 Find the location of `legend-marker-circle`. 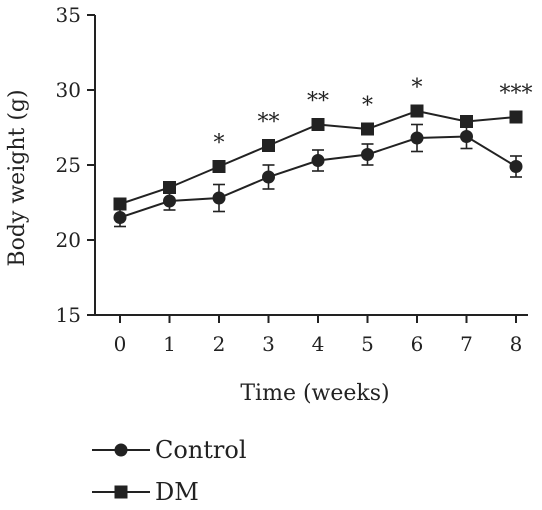

legend-marker-circle is located at coordinates (121, 450).